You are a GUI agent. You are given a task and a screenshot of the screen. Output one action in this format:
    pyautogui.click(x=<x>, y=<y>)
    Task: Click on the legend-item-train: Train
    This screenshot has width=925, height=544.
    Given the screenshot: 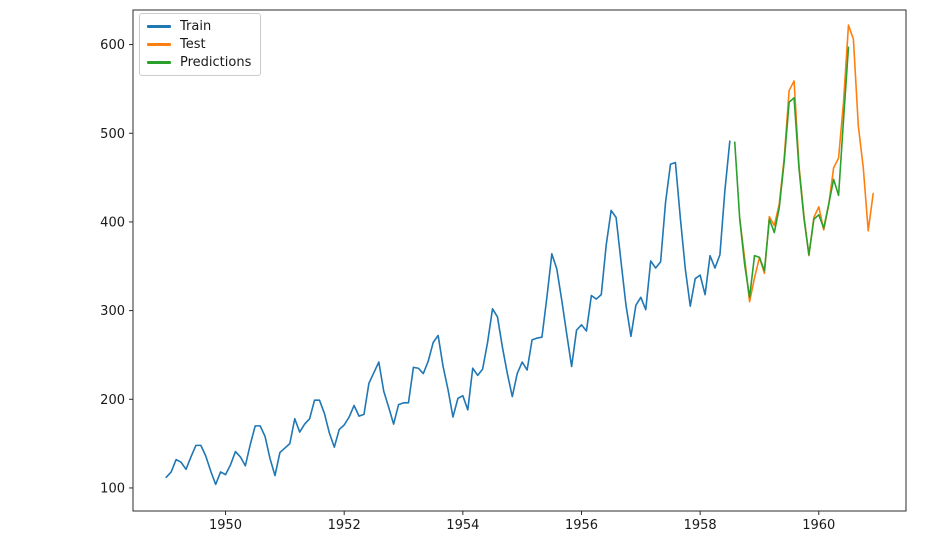 What is the action you would take?
    pyautogui.click(x=199, y=26)
    